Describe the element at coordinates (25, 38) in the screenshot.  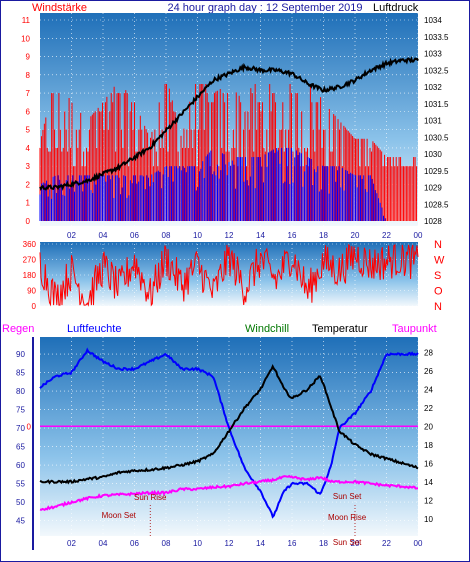
I see `wind-y-tick: 10` at that location.